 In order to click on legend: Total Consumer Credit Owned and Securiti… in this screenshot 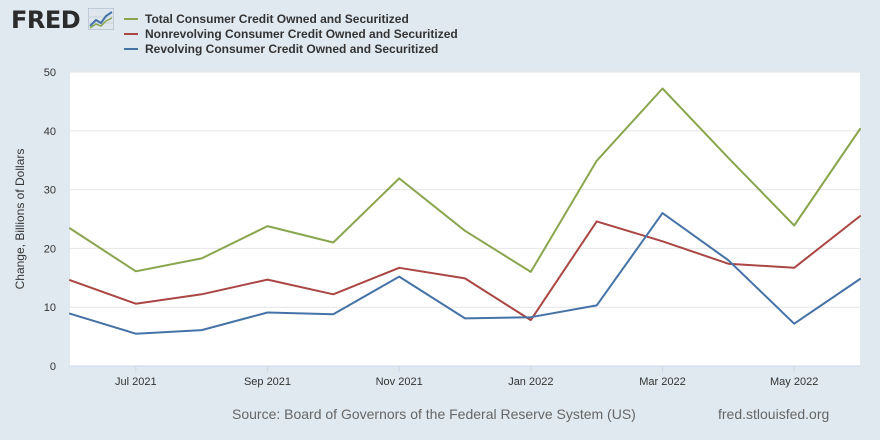, I will do `click(291, 33)`.